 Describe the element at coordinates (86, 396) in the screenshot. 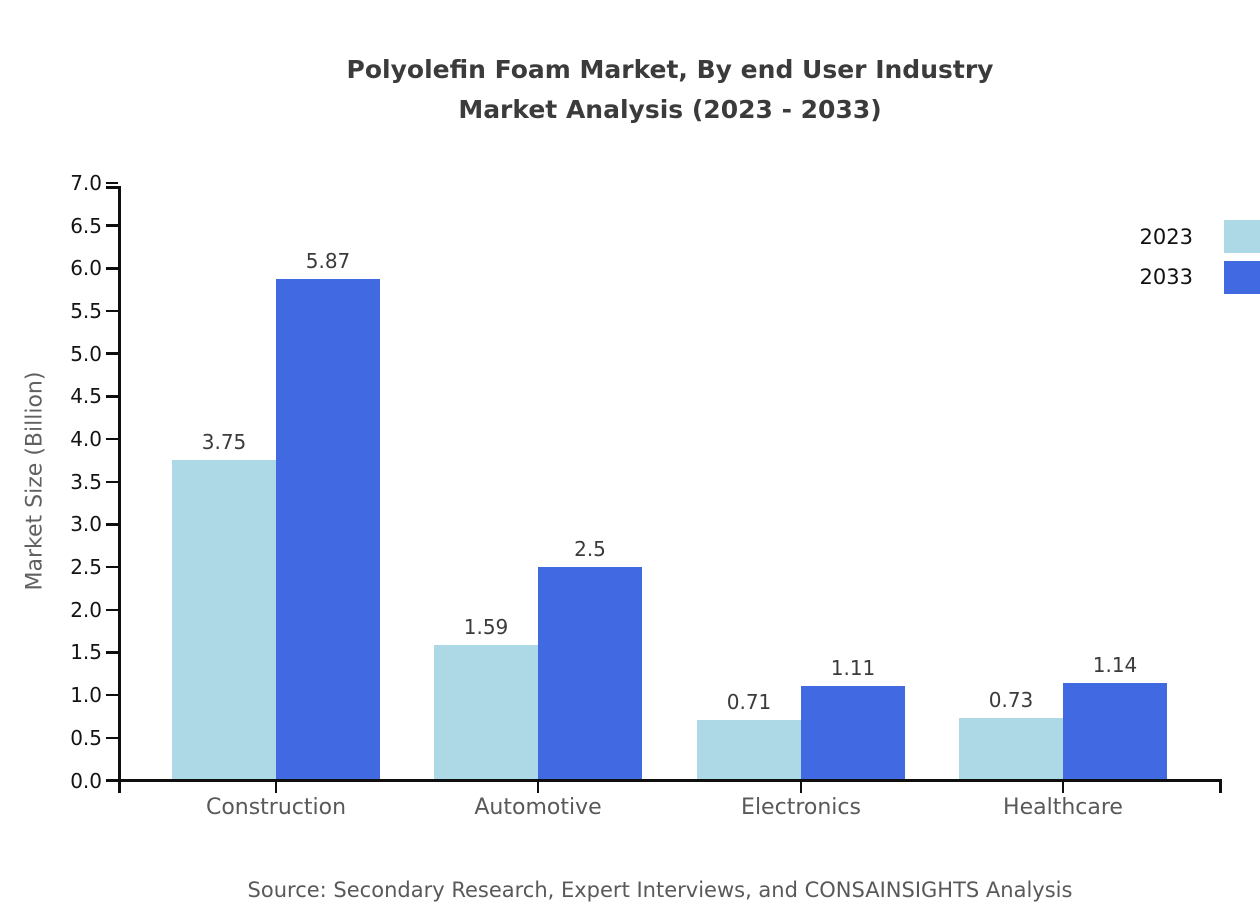

I see `y-tick-label: 4.5` at that location.